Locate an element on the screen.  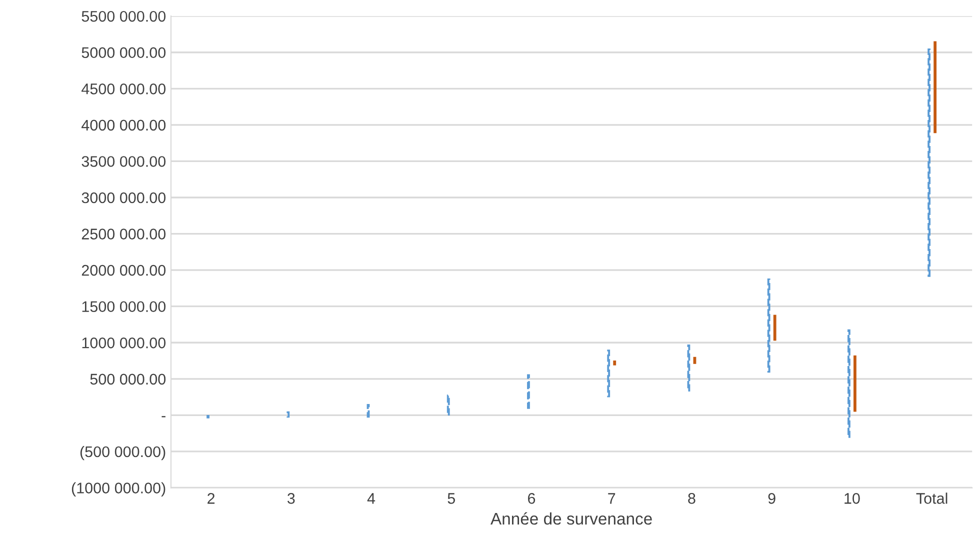
x-tick-label: Total is located at coordinates (932, 498).